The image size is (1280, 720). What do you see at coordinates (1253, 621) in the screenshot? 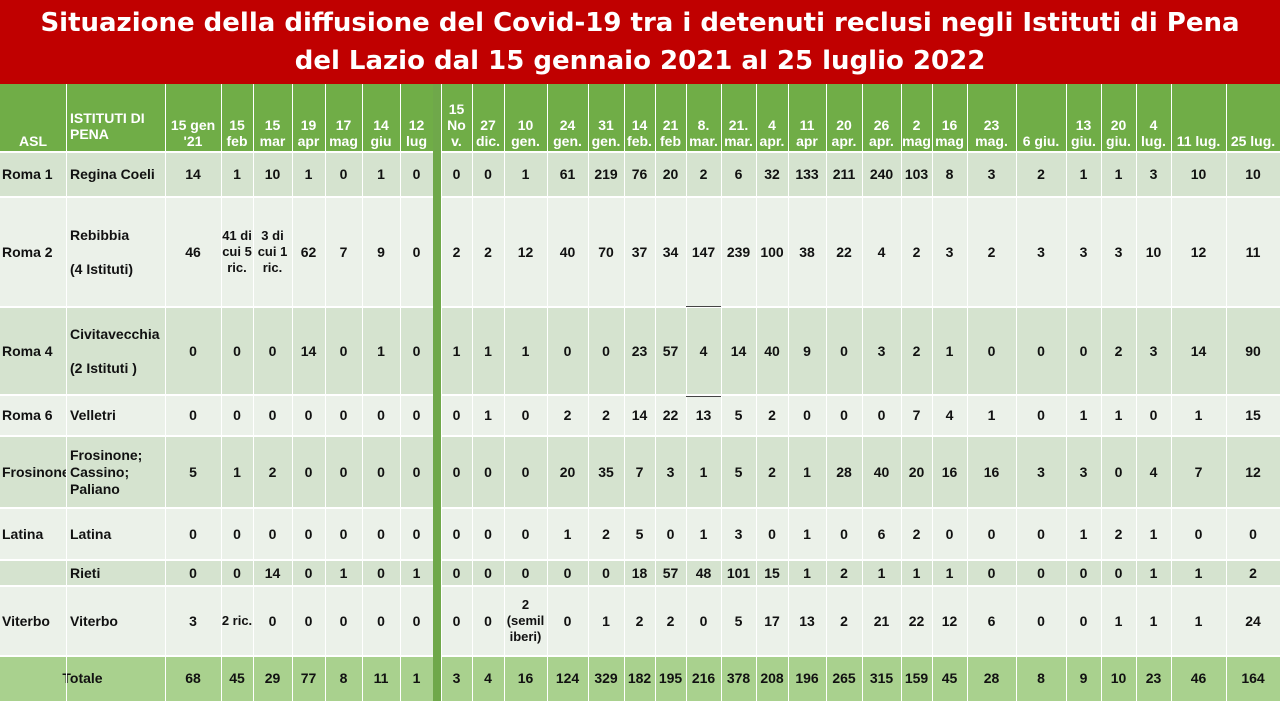
I see `value-cell: 24` at bounding box center [1253, 621].